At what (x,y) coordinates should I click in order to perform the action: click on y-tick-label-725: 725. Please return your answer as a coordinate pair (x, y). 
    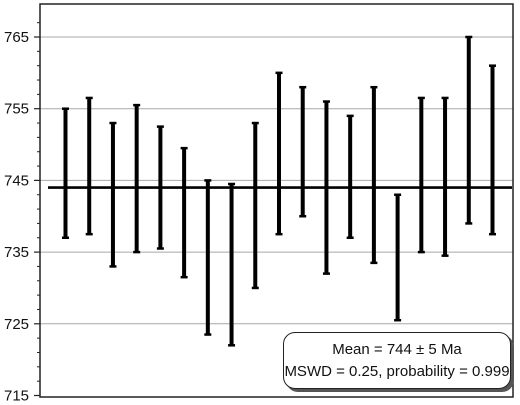
    Looking at the image, I should click on (16, 324).